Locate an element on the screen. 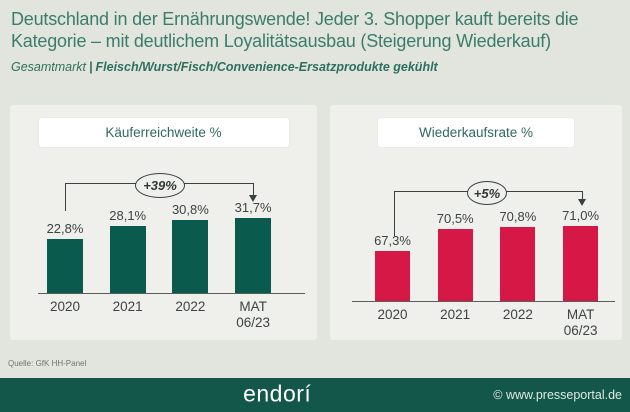 The height and width of the screenshot is (412, 630). bar-group-2020: 67,3% is located at coordinates (392, 267).